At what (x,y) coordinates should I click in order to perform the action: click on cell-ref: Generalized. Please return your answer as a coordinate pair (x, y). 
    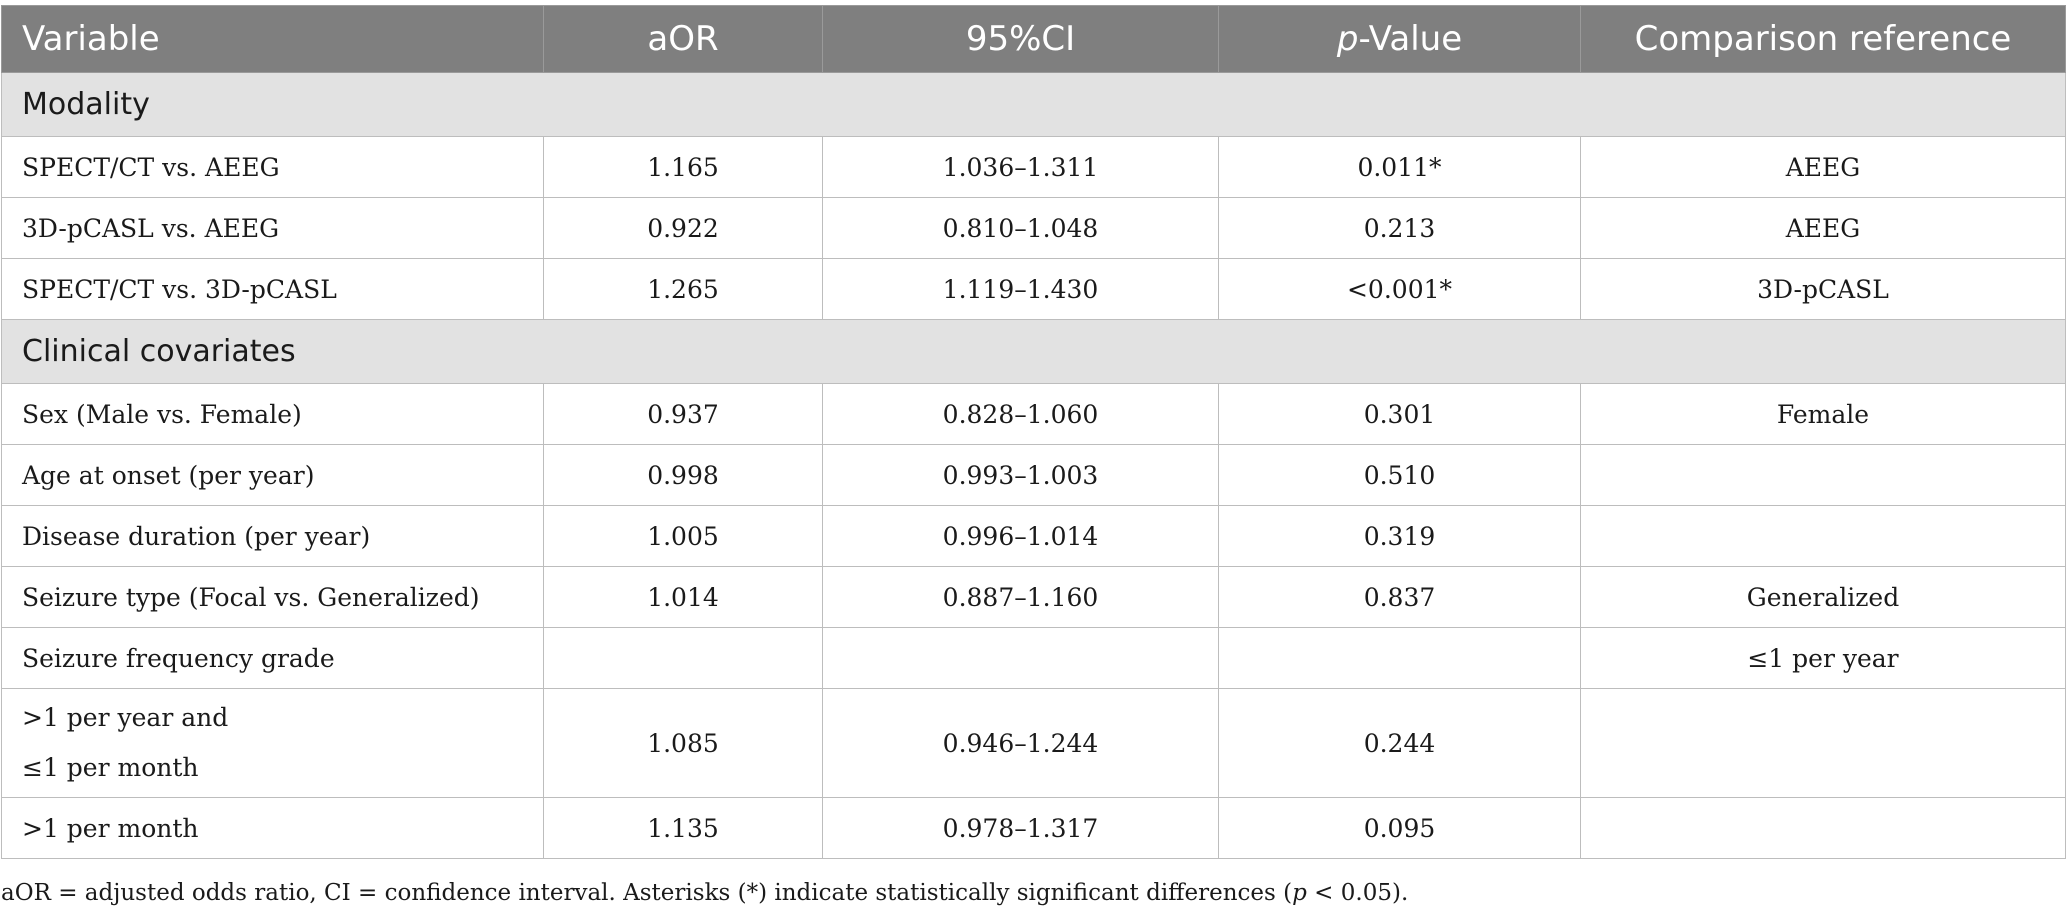
    Looking at the image, I should click on (1823, 597).